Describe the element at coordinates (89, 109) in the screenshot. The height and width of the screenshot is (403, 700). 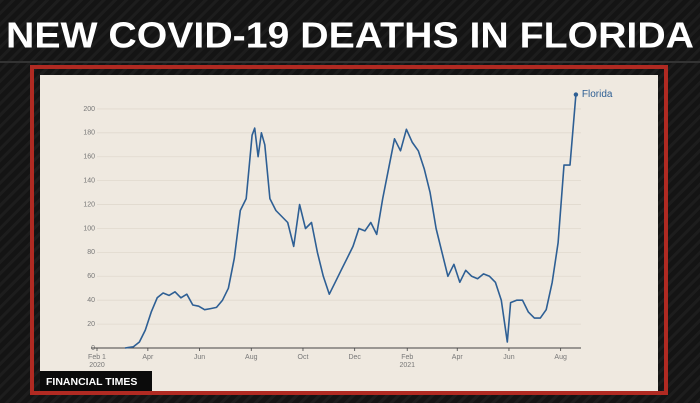
I see `y-tick-label: 200` at that location.